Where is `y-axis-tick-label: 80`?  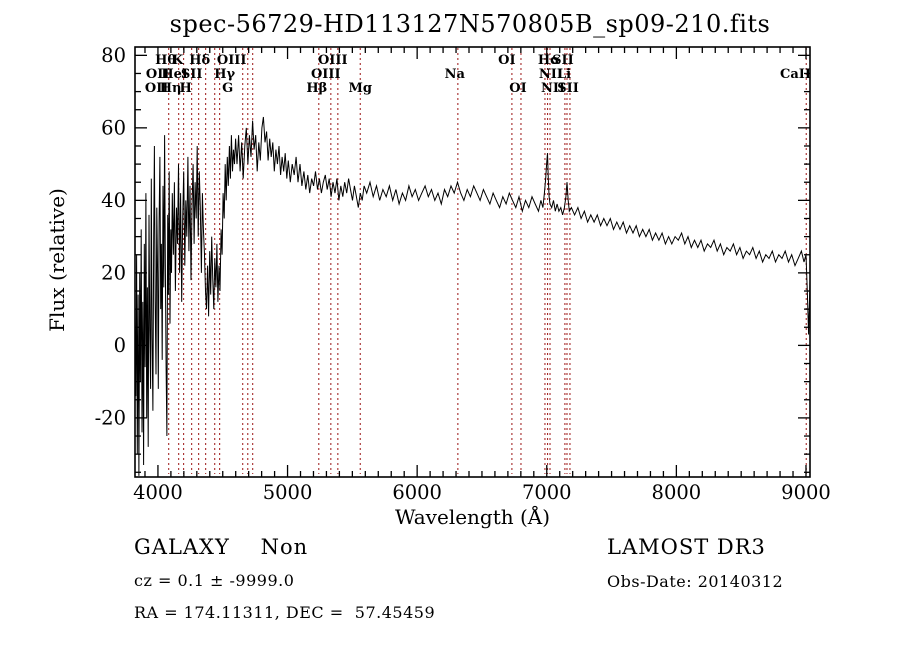
y-axis-tick-label: 80 is located at coordinates (113, 55).